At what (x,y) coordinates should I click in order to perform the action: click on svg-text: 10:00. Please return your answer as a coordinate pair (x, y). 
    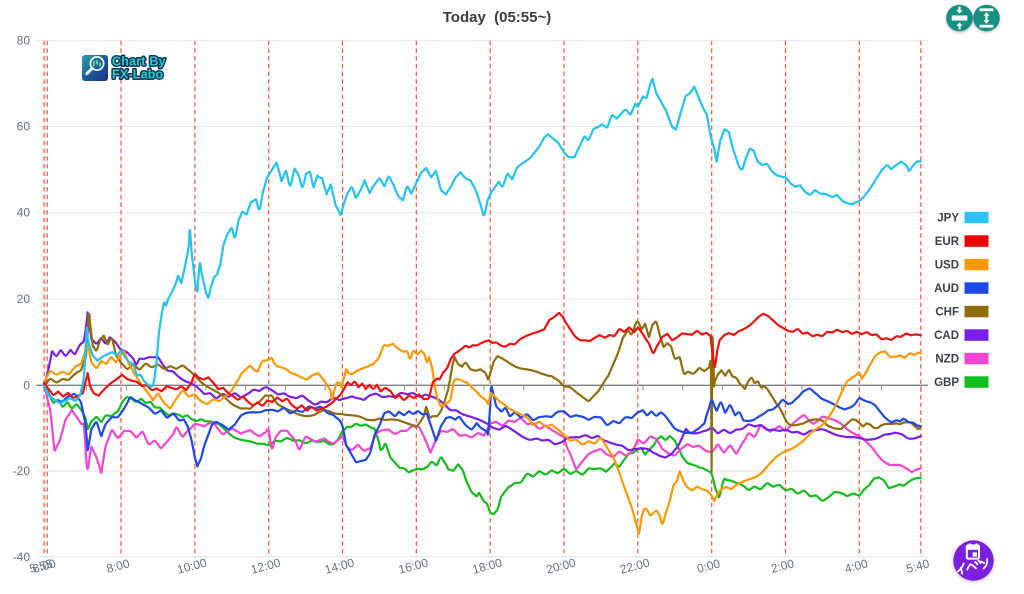
    Looking at the image, I should click on (192, 565).